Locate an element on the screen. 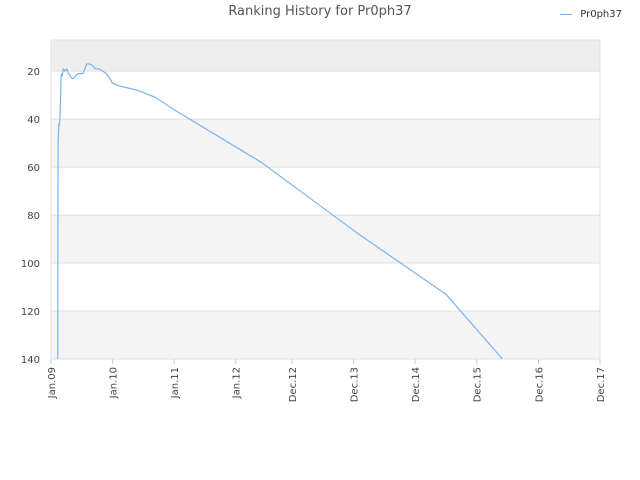  y-tick-label: 120 is located at coordinates (30, 312).